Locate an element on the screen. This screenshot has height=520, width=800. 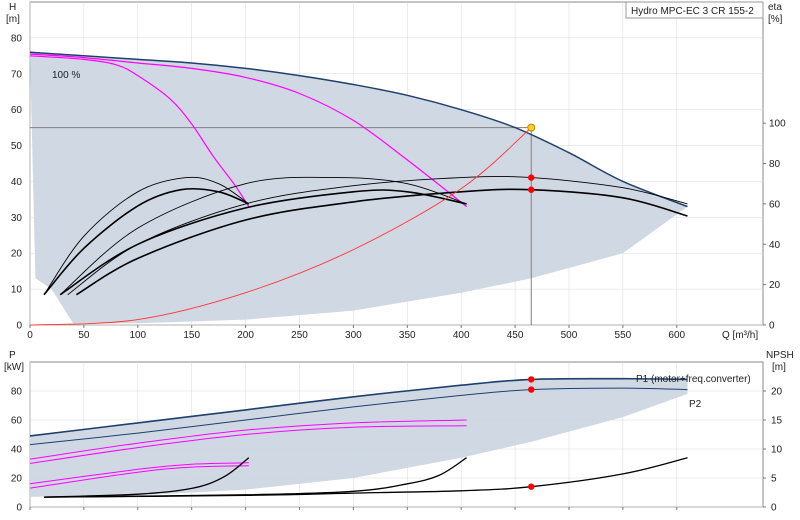
x-tick-label: 200 is located at coordinates (245, 335).